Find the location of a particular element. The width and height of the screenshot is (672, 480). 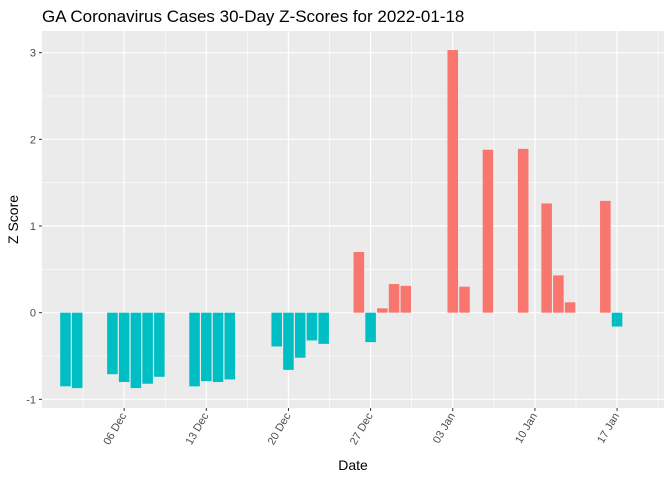

x-tick-label: 13 Dec is located at coordinates (198, 429).